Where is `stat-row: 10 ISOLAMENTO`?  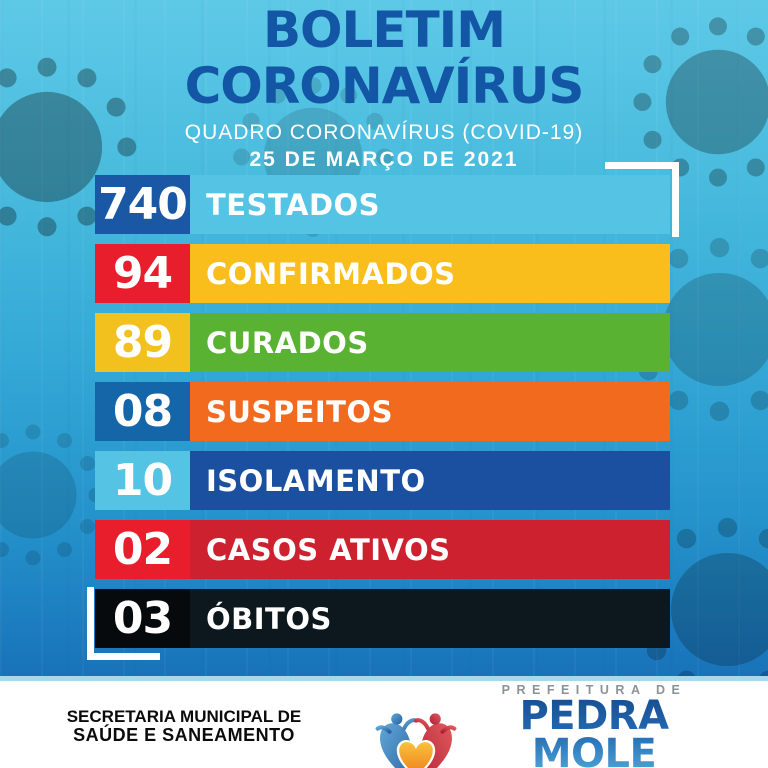
stat-row: 10 ISOLAMENTO is located at coordinates (382, 480).